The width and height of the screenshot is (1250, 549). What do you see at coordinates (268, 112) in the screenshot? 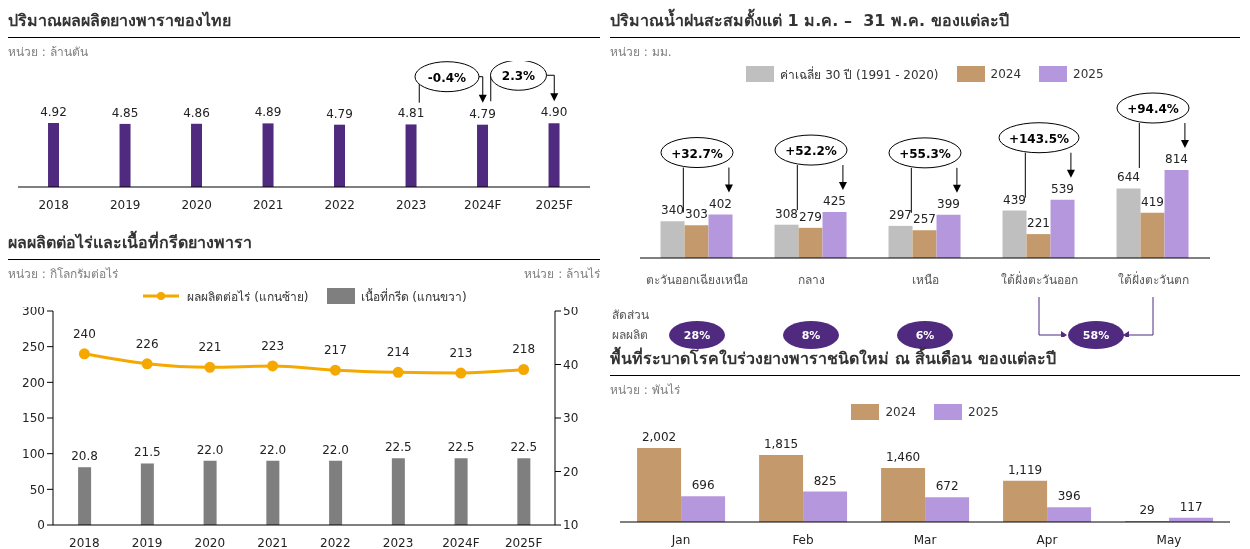
I see `data-label: 4.89` at bounding box center [268, 112].